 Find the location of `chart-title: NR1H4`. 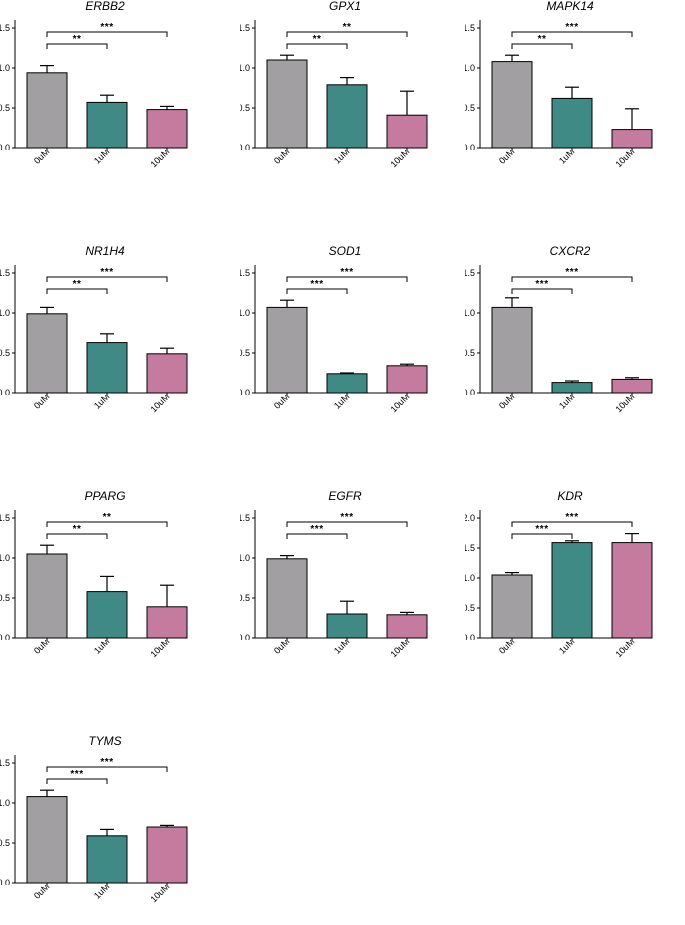

chart-title: NR1H4 is located at coordinates (105, 251).